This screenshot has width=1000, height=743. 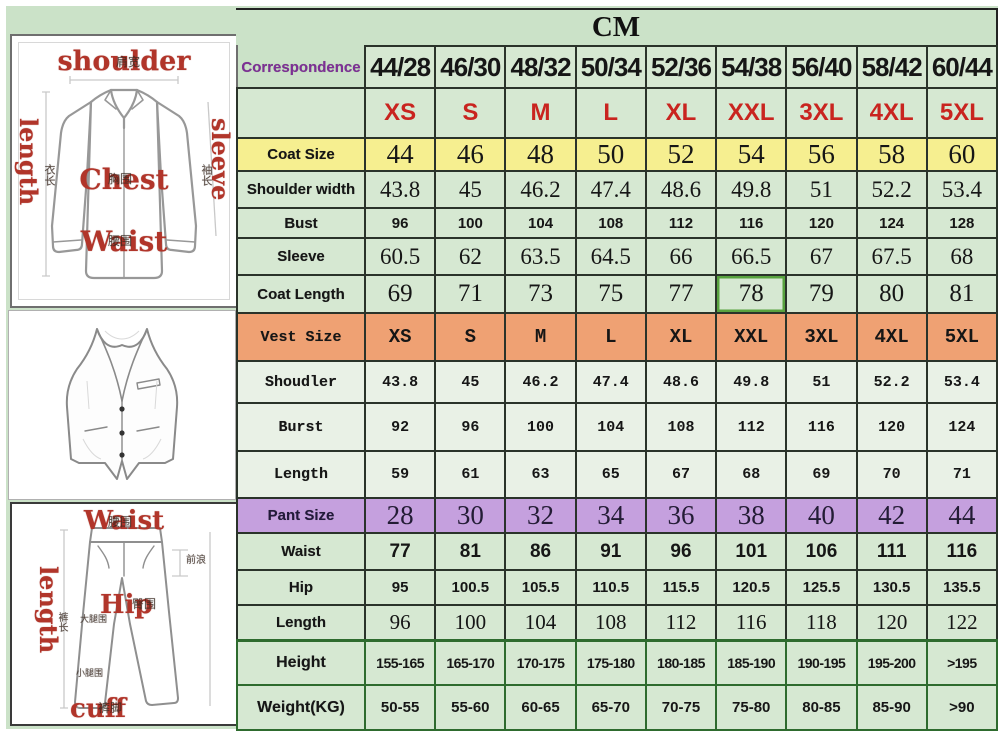 What do you see at coordinates (400, 189) in the screenshot?
I see `cell-shoulder-width-0: 43.8` at bounding box center [400, 189].